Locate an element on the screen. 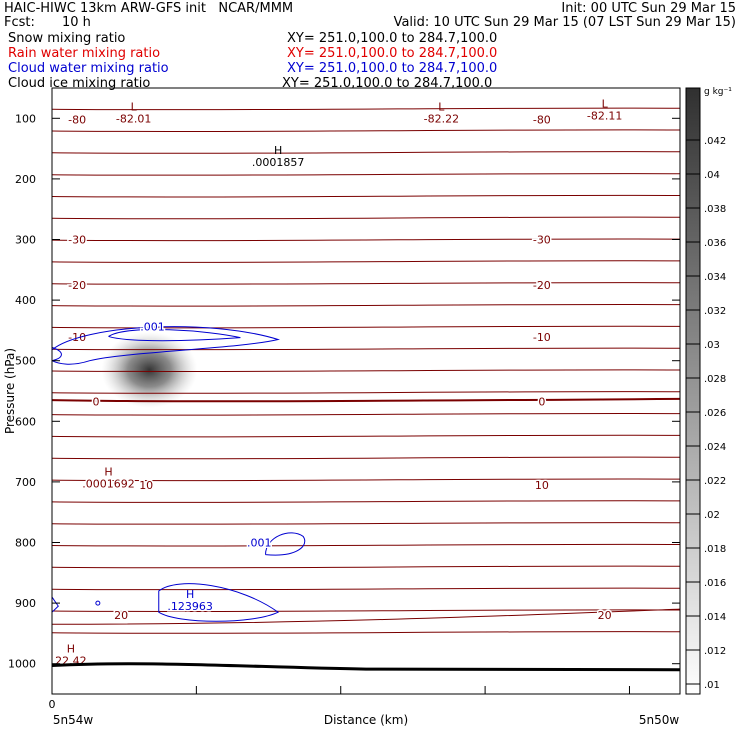 The height and width of the screenshot is (740, 740). x-end-label: 5n50w is located at coordinates (659, 720).